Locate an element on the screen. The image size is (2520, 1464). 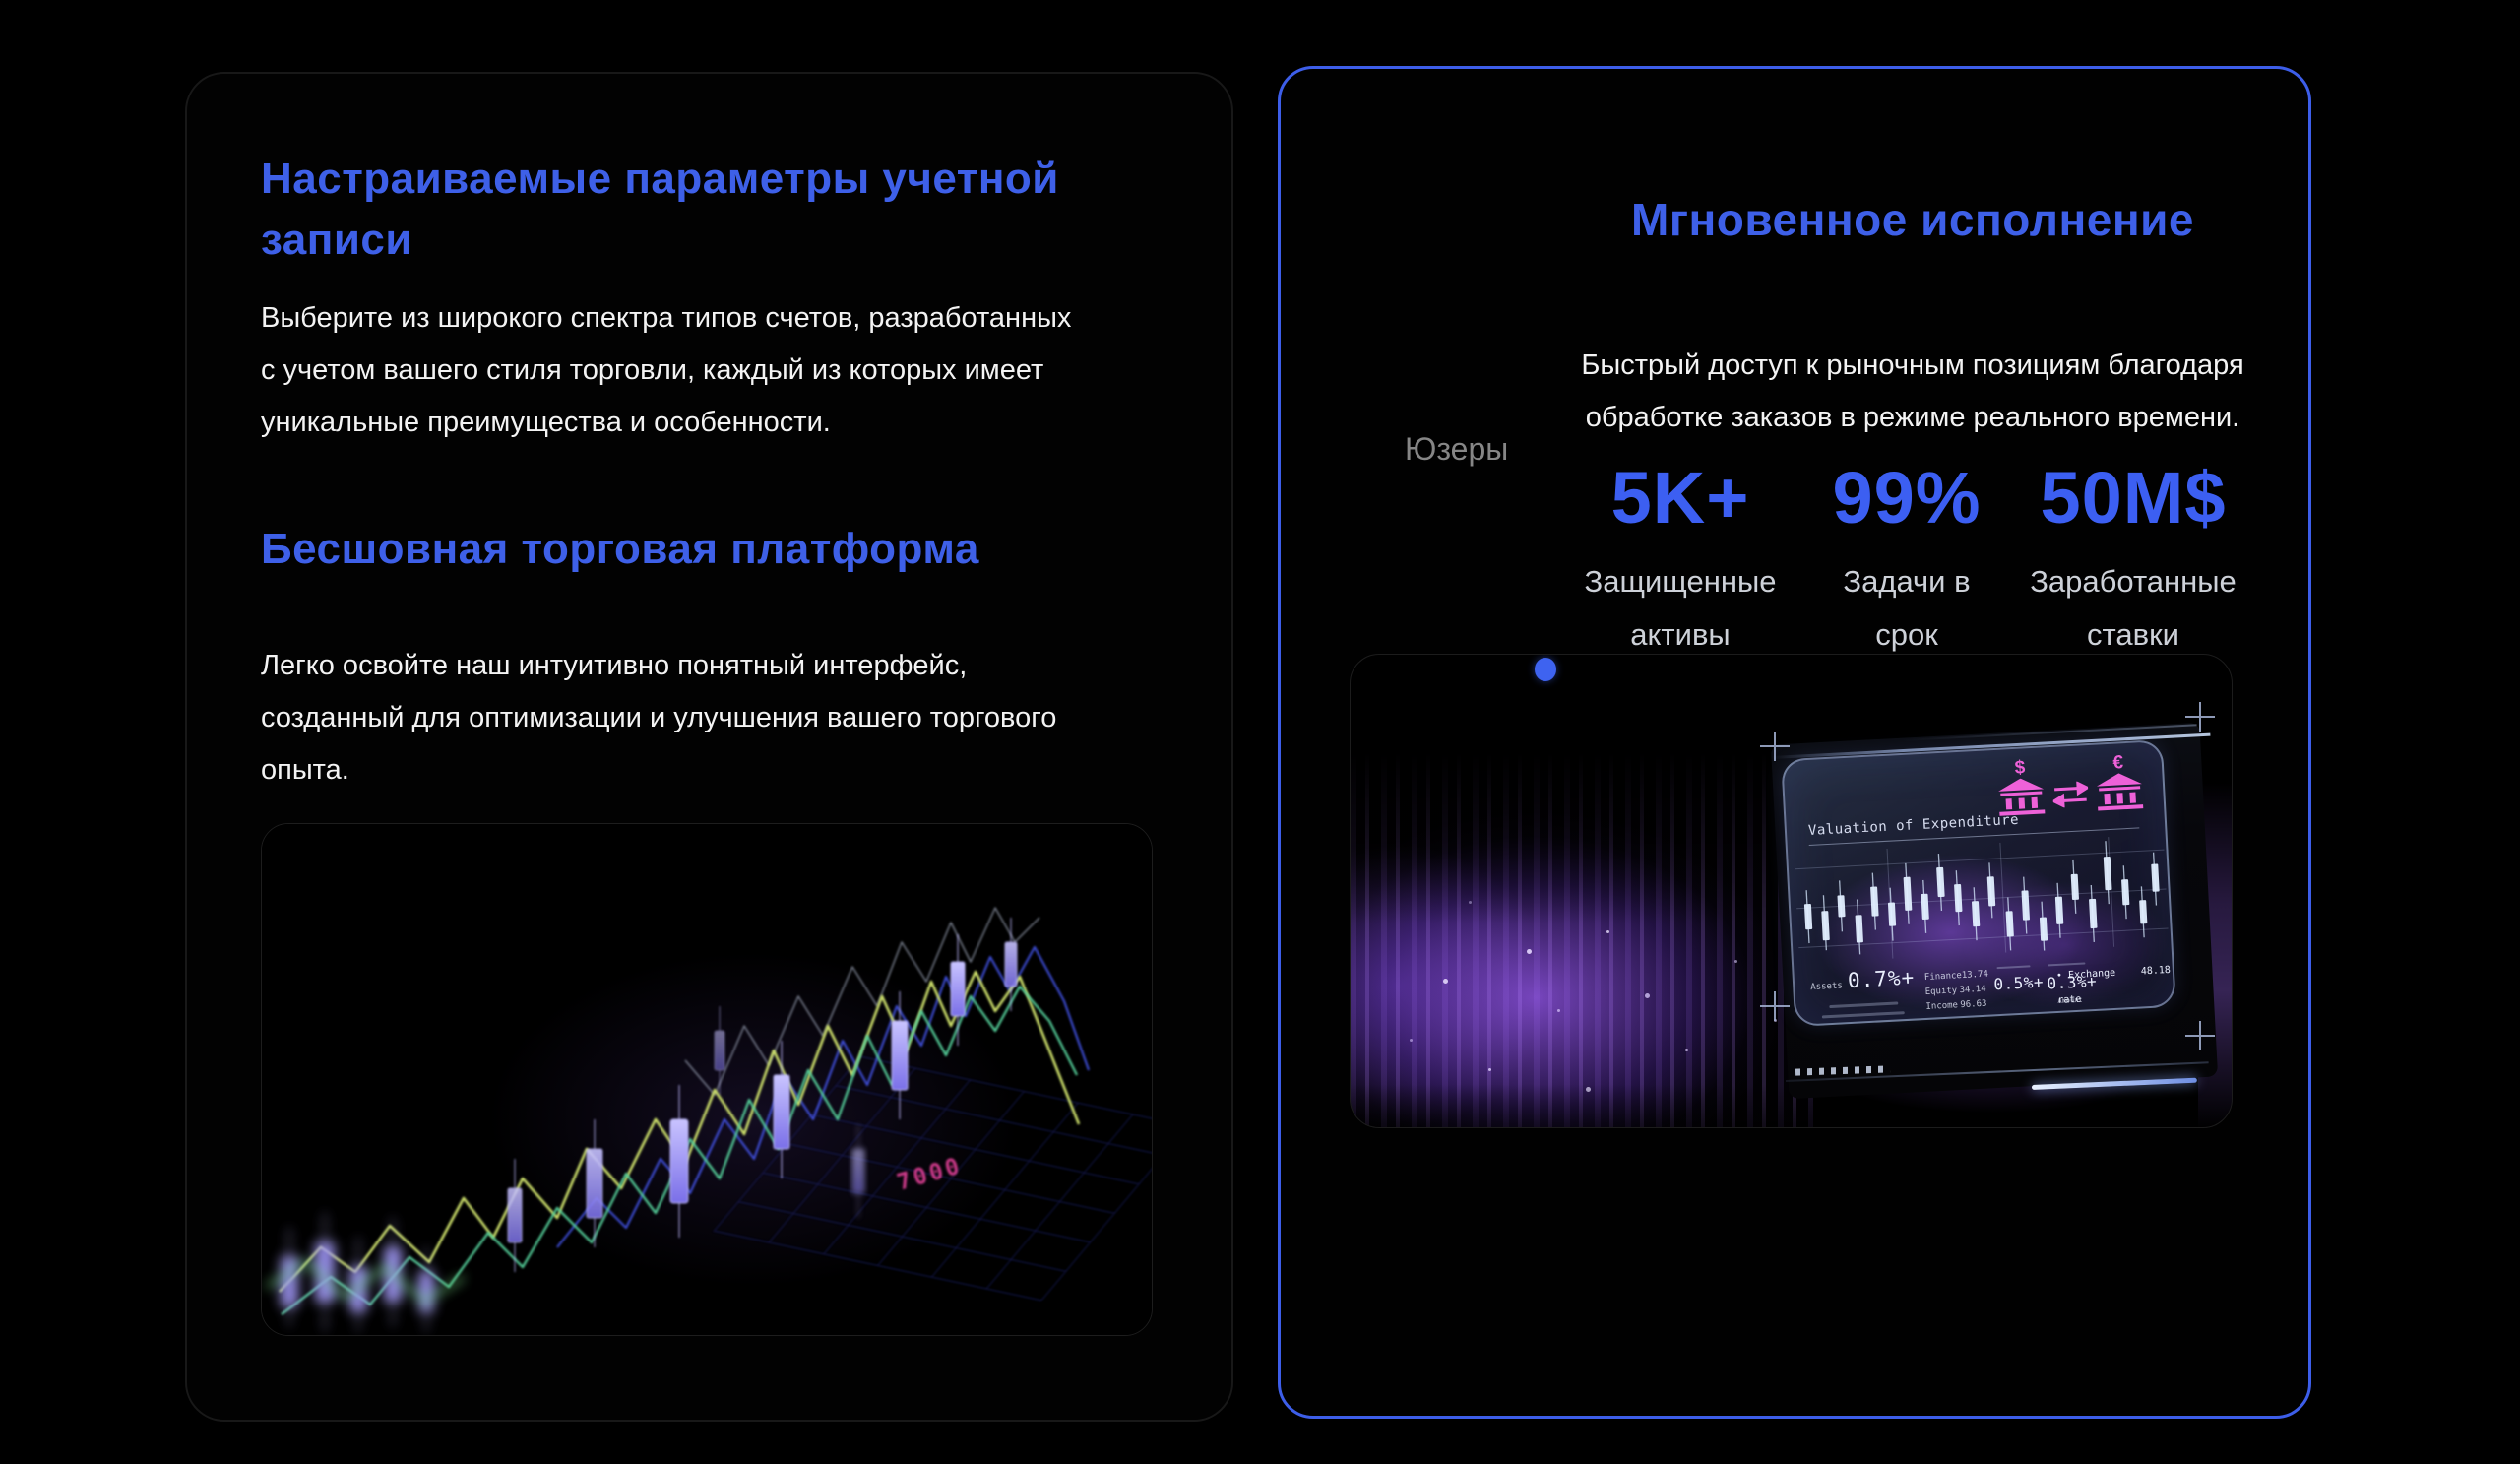
blue-dot-indicator is located at coordinates (1545, 670).